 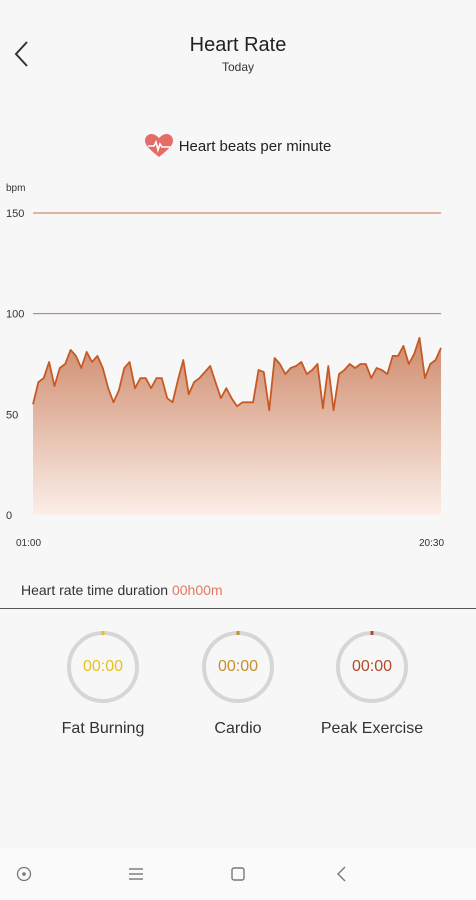 I want to click on square-icon, so click(x=238, y=874).